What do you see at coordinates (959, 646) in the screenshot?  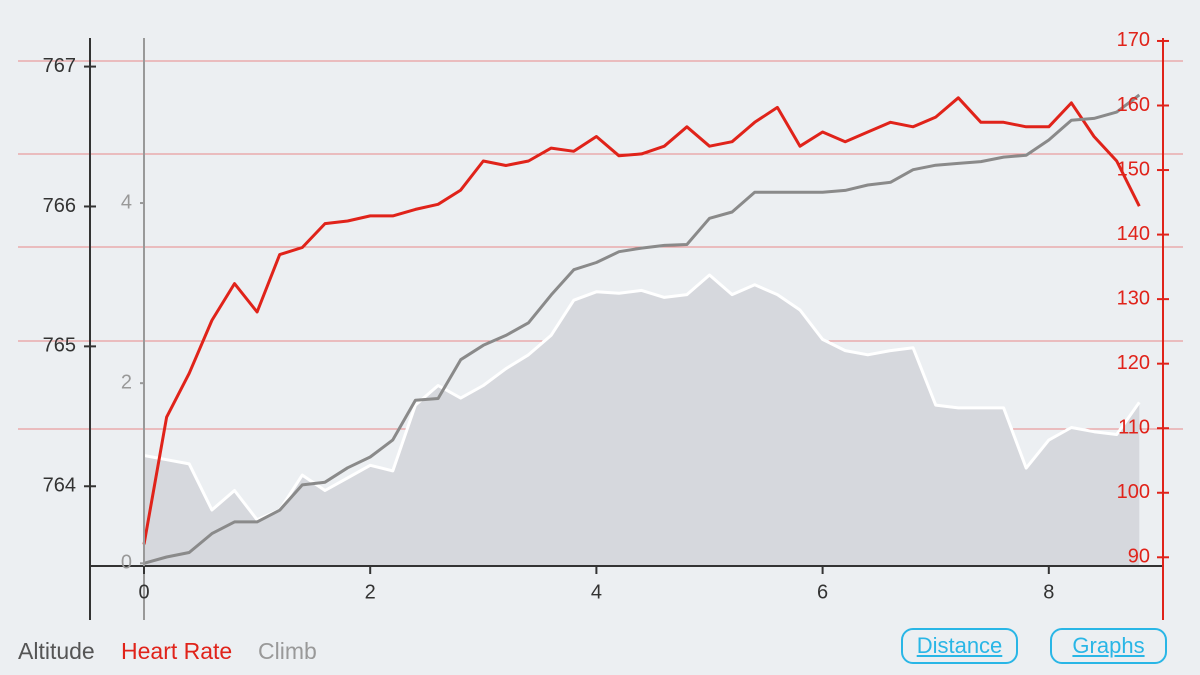 I see `distance-button: Distance` at bounding box center [959, 646].